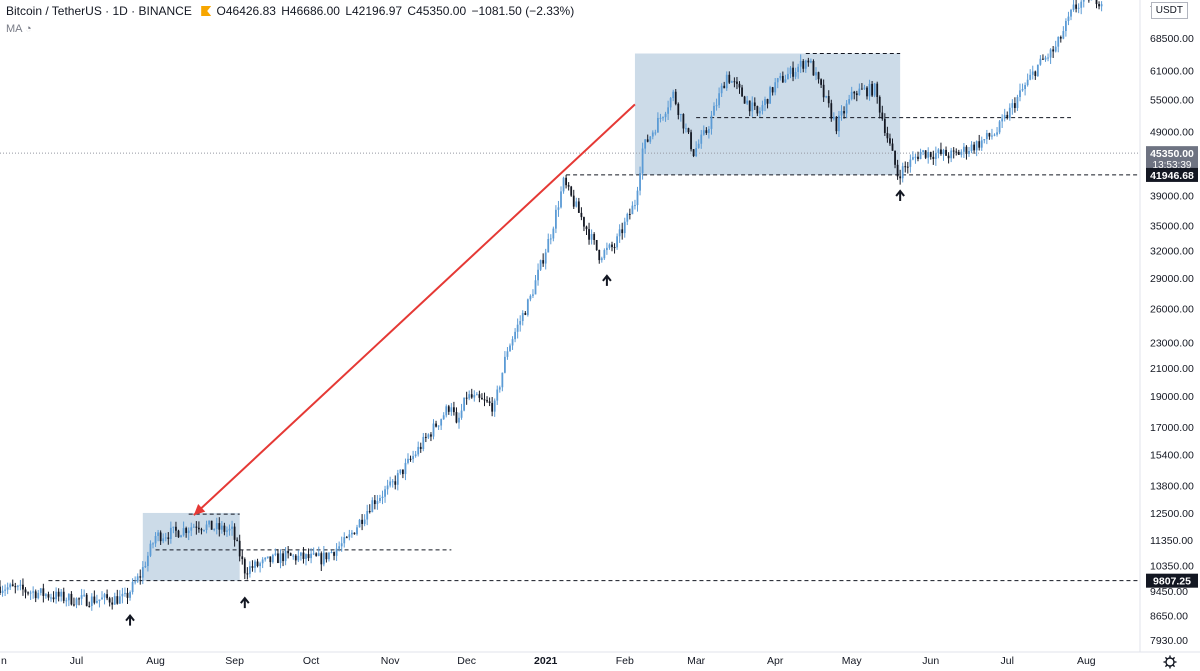 The height and width of the screenshot is (671, 1200). Describe the element at coordinates (99, 11) in the screenshot. I see `symbol-title: Bitcoin / TetherUS · 1D · BINANCE` at that location.